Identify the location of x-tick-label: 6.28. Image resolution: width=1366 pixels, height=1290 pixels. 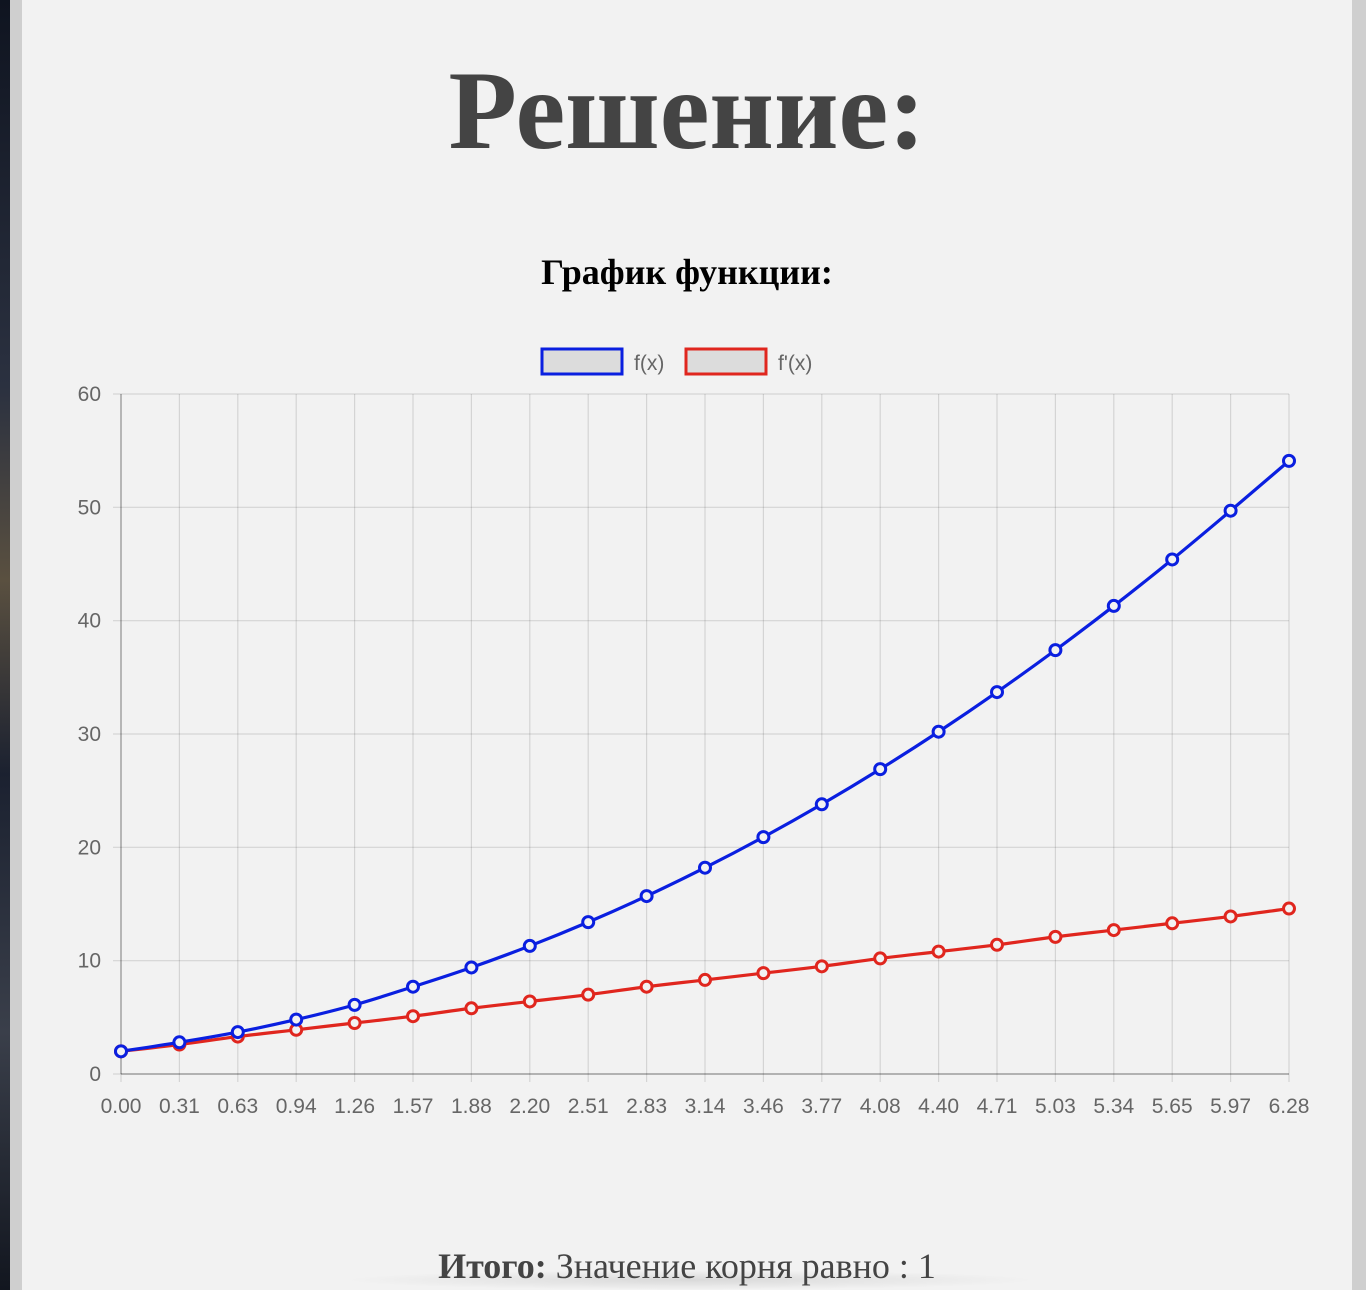
(1289, 1106).